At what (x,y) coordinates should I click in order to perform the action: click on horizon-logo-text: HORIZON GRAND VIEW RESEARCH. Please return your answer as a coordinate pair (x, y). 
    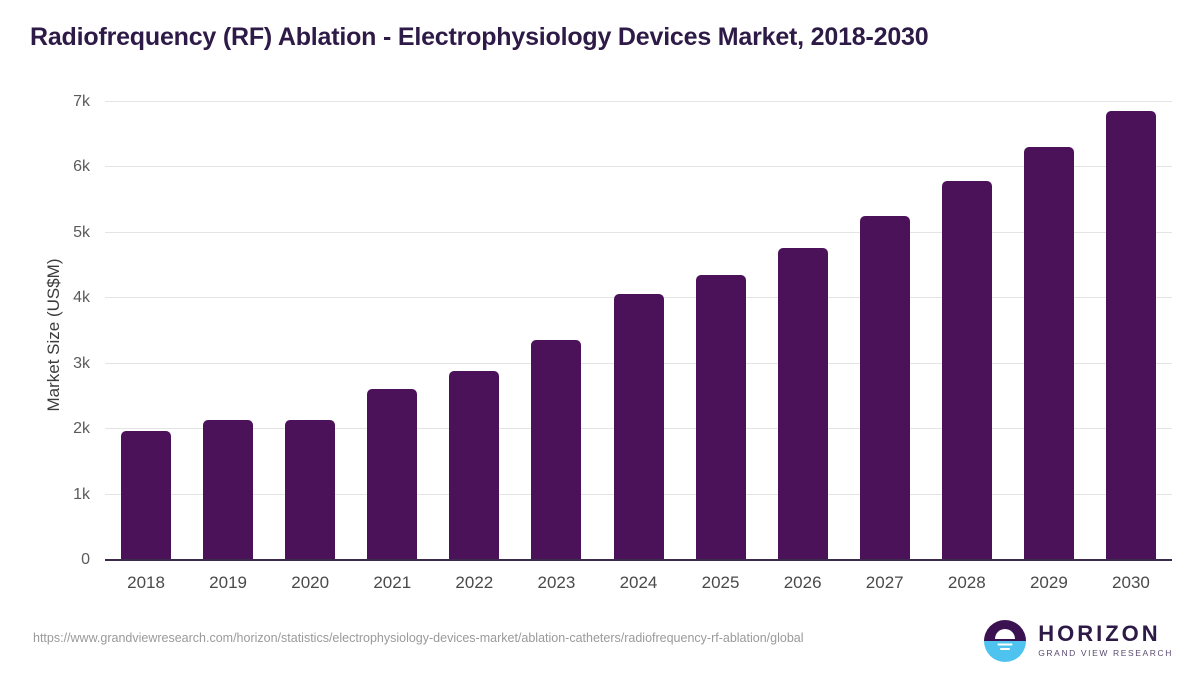
    Looking at the image, I should click on (1105, 641).